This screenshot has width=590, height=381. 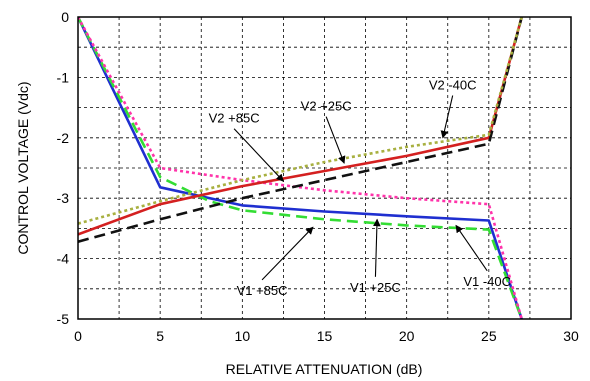 What do you see at coordinates (375, 287) in the screenshot?
I see `annotation-label: V1 +25C` at bounding box center [375, 287].